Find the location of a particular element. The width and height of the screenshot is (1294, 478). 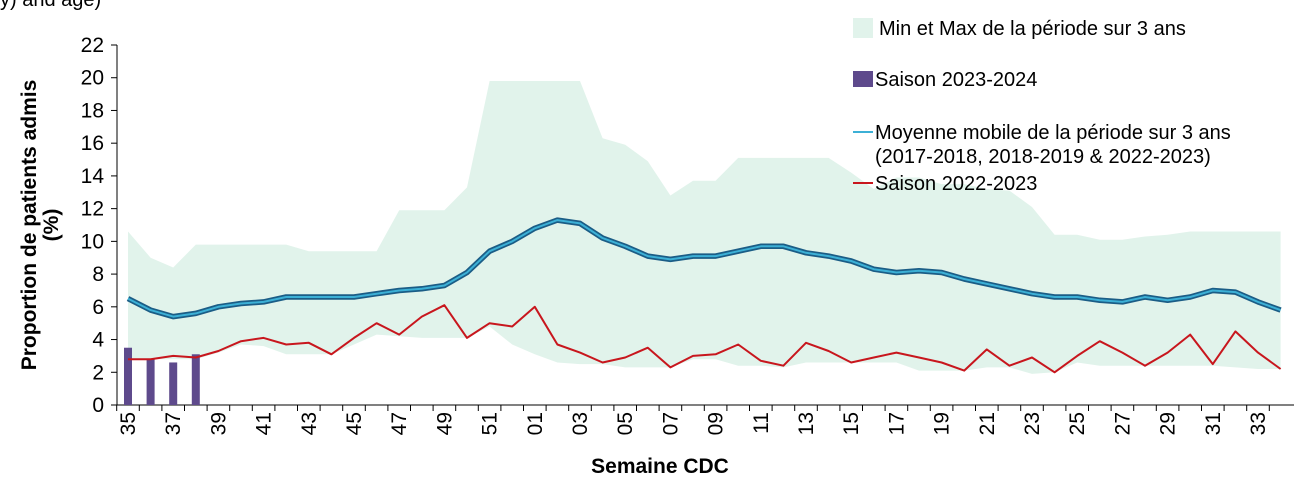

x-tick-label: 01 is located at coordinates (535, 423).